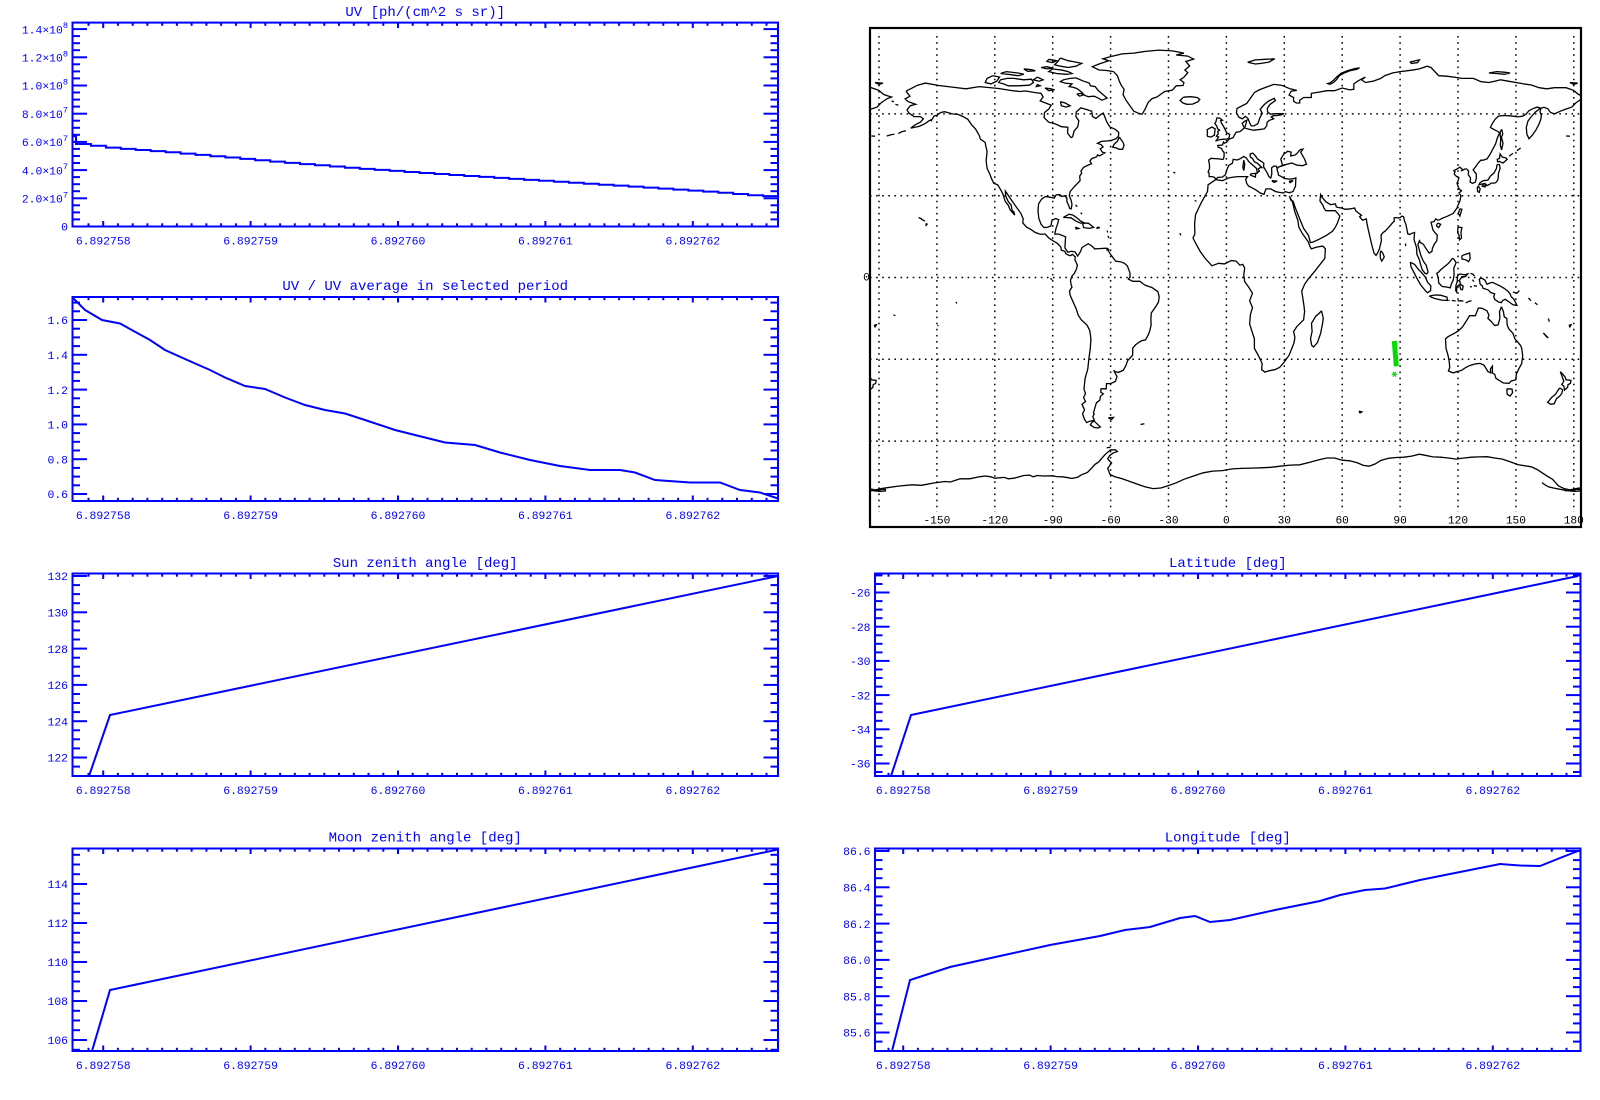 Image resolution: width=1600 pixels, height=1100 pixels. What do you see at coordinates (57, 687) in the screenshot?
I see `svg-text: 126` at bounding box center [57, 687].